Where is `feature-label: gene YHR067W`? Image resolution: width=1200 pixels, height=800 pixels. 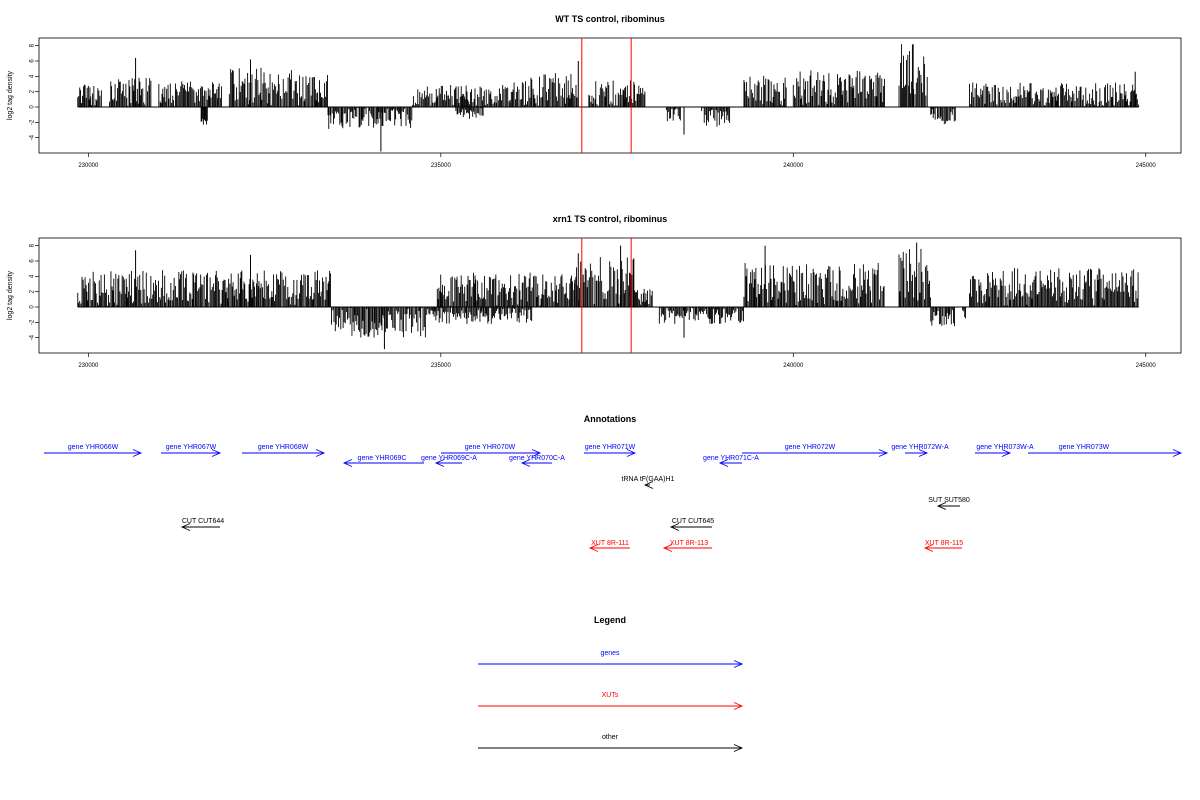
feature-label: gene YHR067W is located at coordinates (191, 447).